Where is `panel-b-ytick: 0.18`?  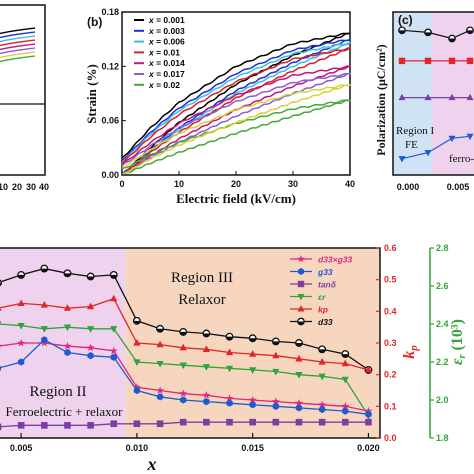
panel-b-ytick: 0.18 is located at coordinates (110, 12).